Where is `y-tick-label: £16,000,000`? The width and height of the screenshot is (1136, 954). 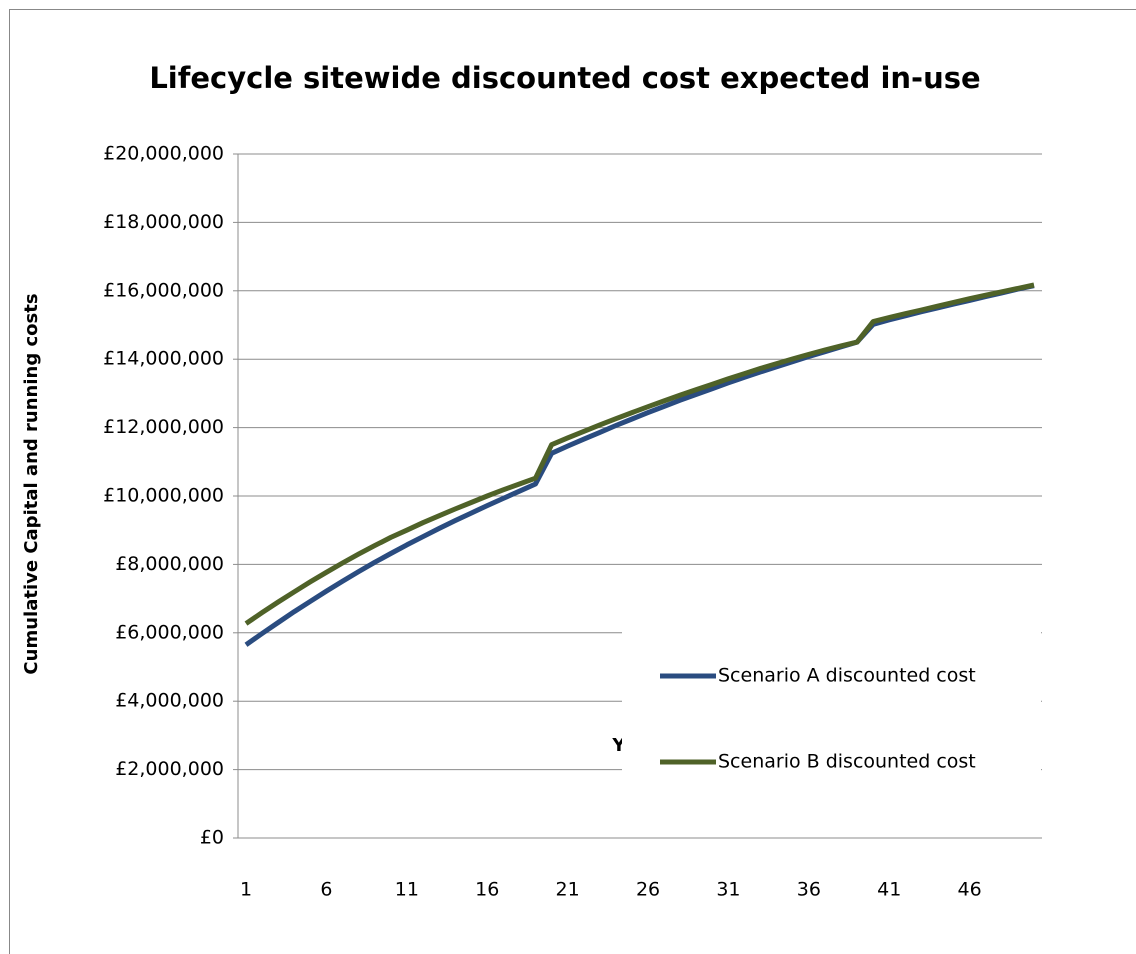
y-tick-label: £16,000,000 is located at coordinates (163, 290).